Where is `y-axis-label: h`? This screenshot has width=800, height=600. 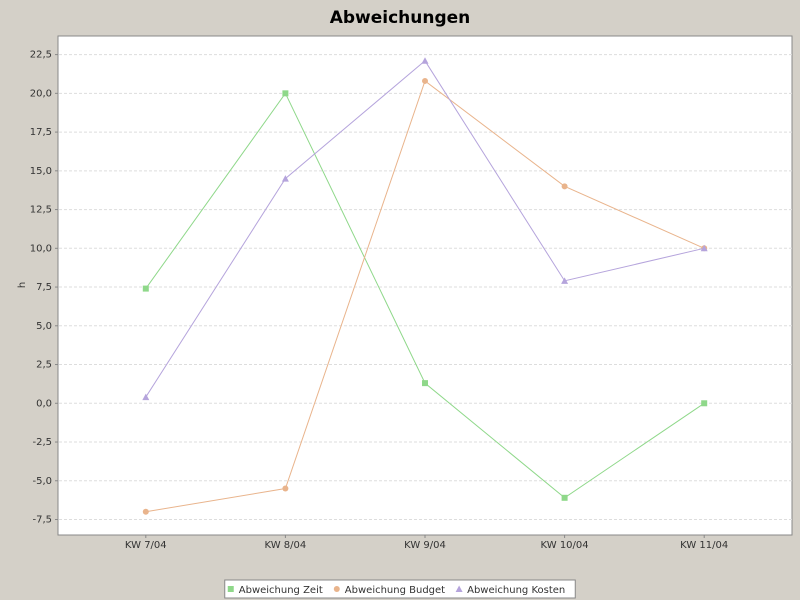
y-axis-label: h is located at coordinates (22, 285).